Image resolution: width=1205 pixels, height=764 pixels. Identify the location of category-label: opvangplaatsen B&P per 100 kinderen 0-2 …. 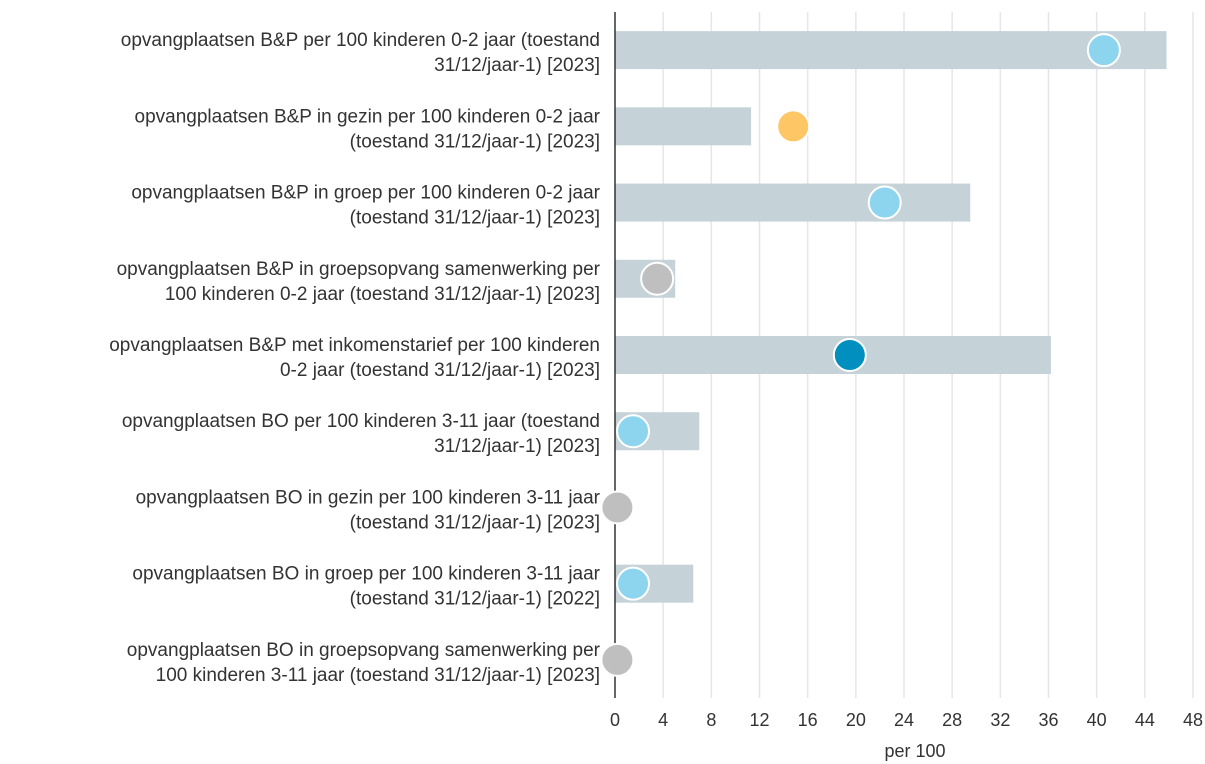
(360, 53).